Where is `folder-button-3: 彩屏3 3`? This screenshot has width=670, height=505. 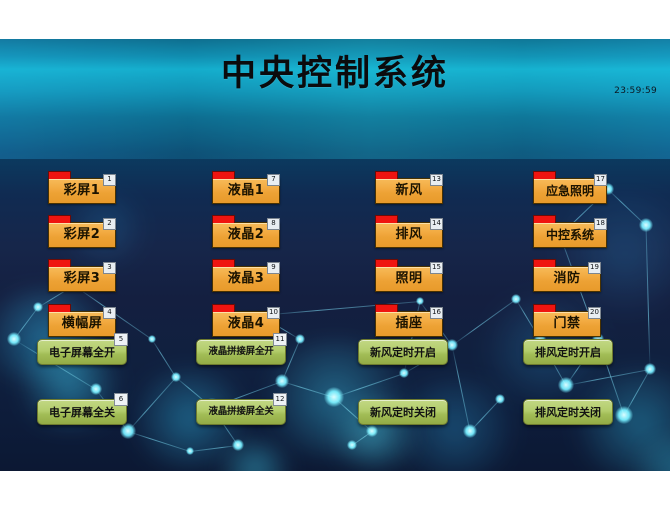 folder-button-3: 彩屏3 3 is located at coordinates (82, 275).